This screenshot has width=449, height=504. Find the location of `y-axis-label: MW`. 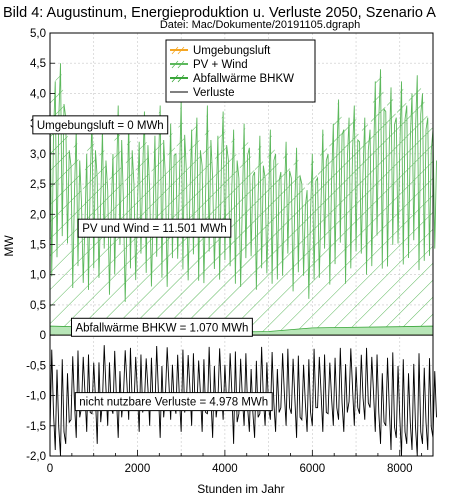

y-axis-label: MW is located at coordinates (9, 246).